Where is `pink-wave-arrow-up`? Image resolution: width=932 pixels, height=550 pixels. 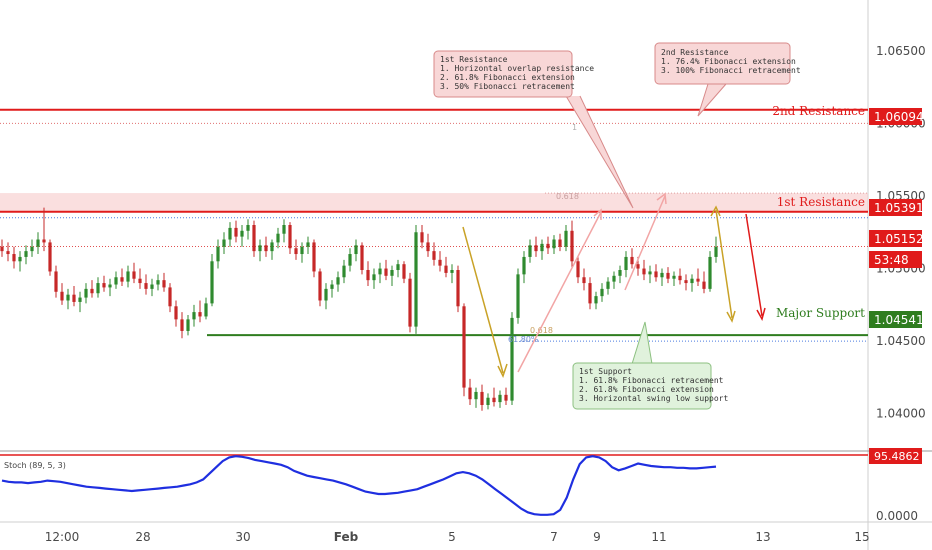
pink-wave-arrow-up is located at coordinates (645, 243).